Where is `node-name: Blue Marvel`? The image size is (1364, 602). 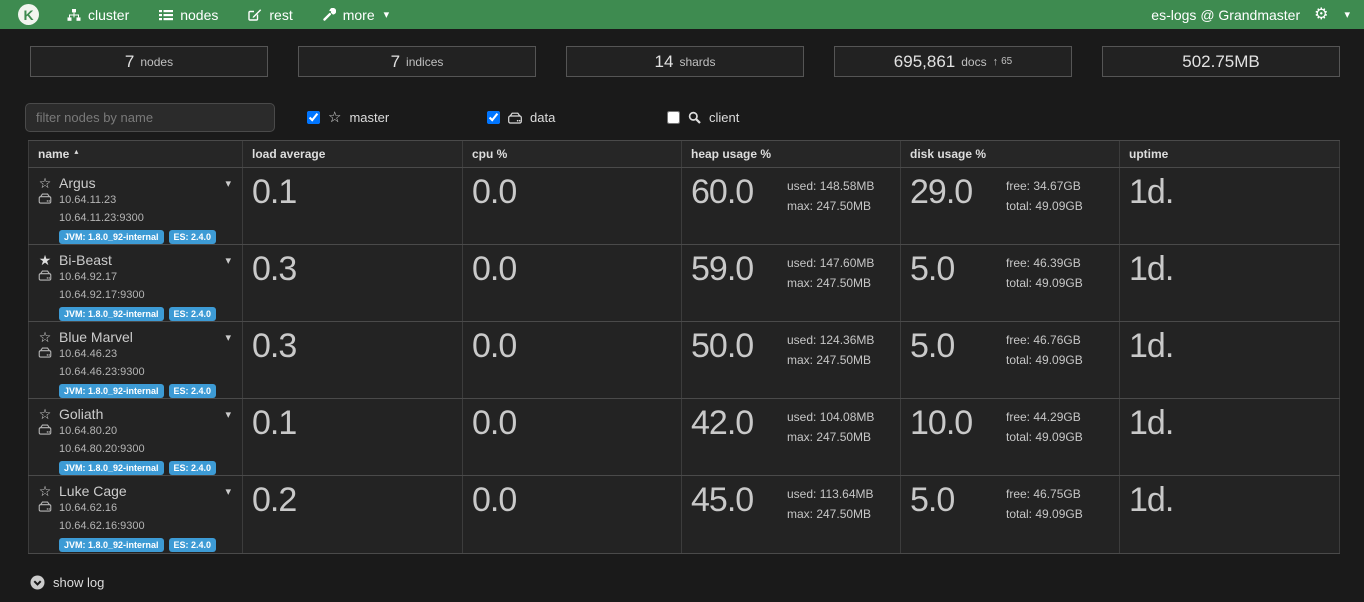 node-name: Blue Marvel is located at coordinates (96, 337).